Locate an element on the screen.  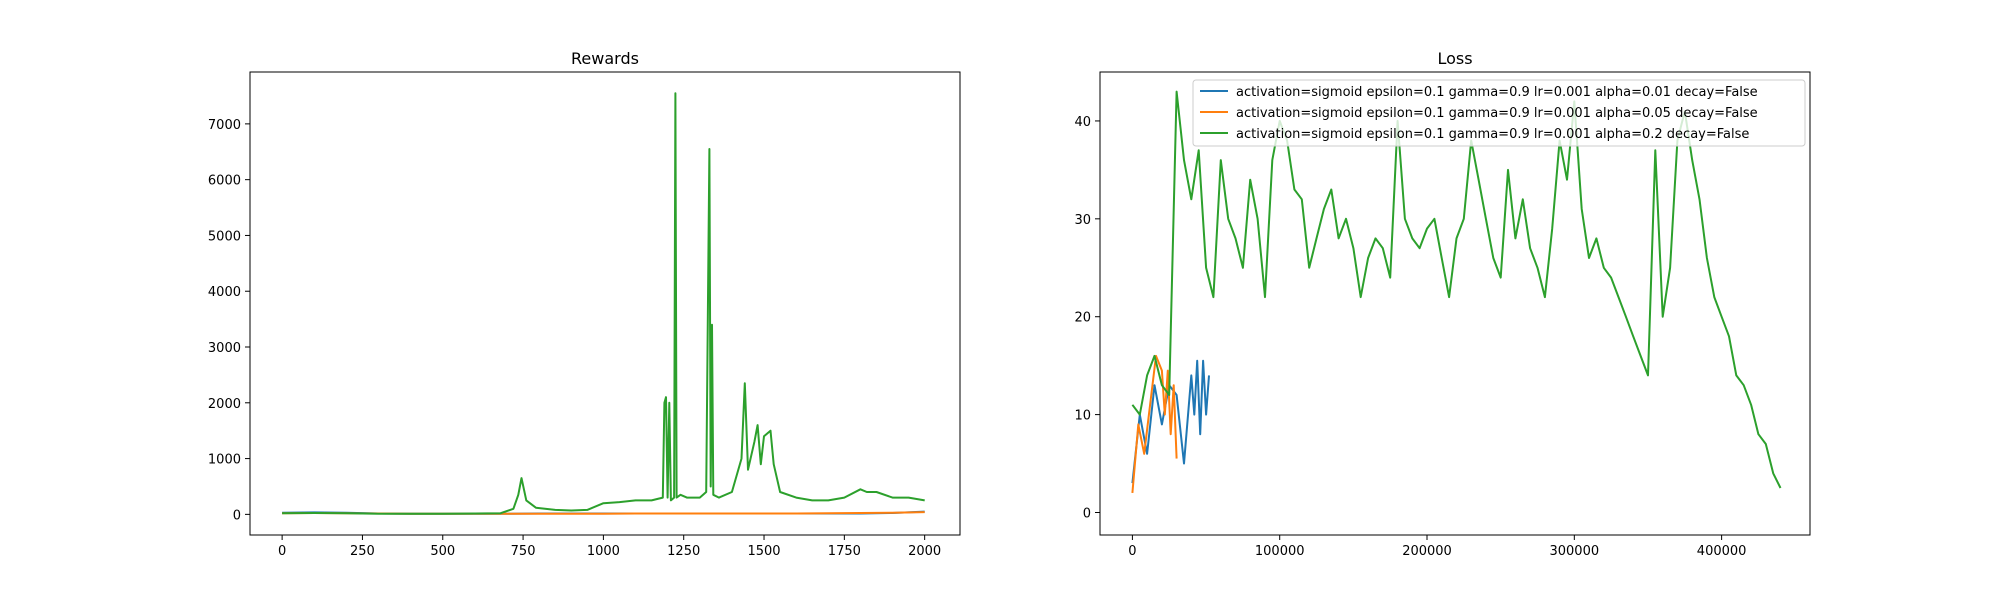
y-tick-label: 2000 is located at coordinates (224, 404).